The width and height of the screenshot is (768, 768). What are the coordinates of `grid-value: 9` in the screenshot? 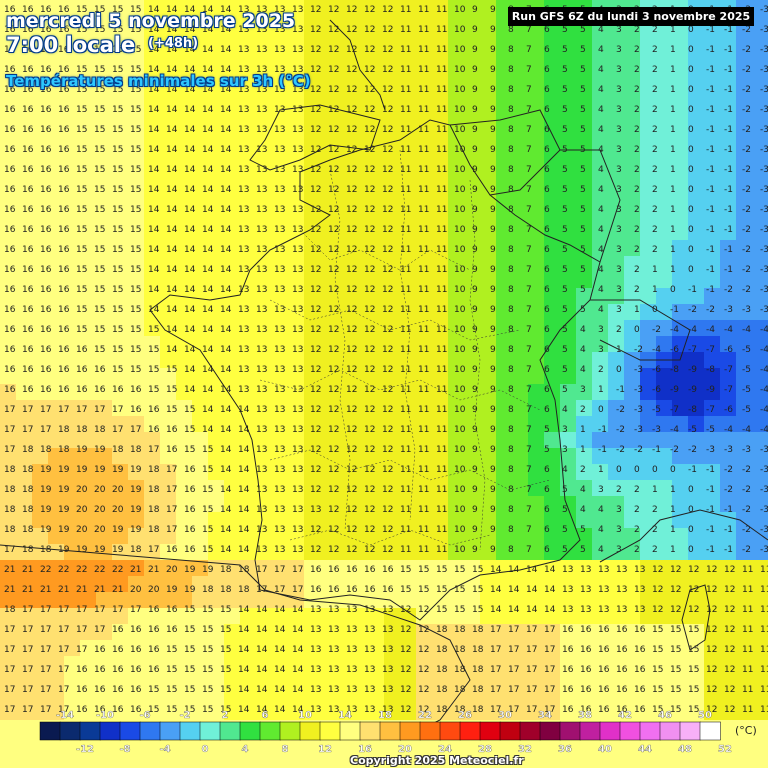 It's located at (475, 90).